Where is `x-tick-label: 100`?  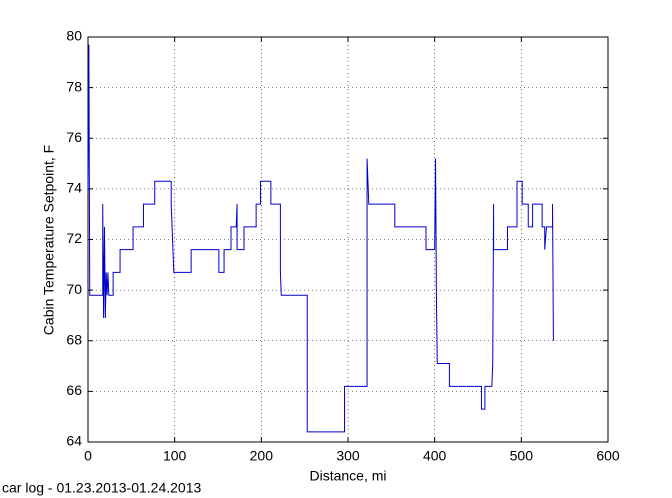
x-tick-label: 100 is located at coordinates (175, 456).